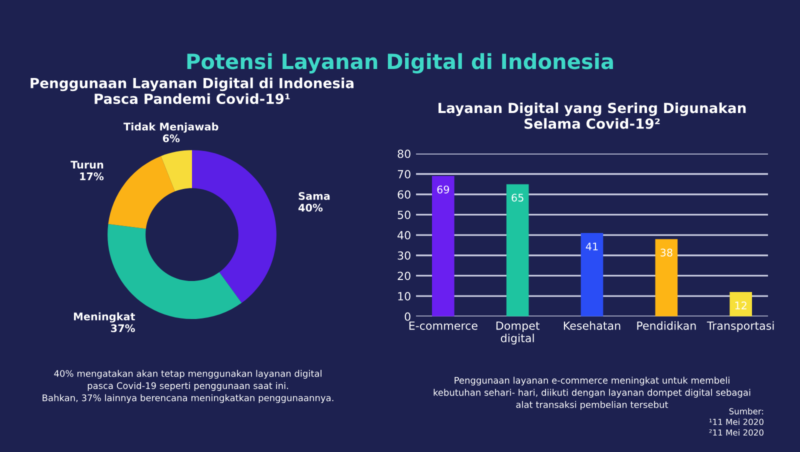 Image resolution: width=800 pixels, height=452 pixels. What do you see at coordinates (92, 176) in the screenshot?
I see `data-label: 17%` at bounding box center [92, 176].